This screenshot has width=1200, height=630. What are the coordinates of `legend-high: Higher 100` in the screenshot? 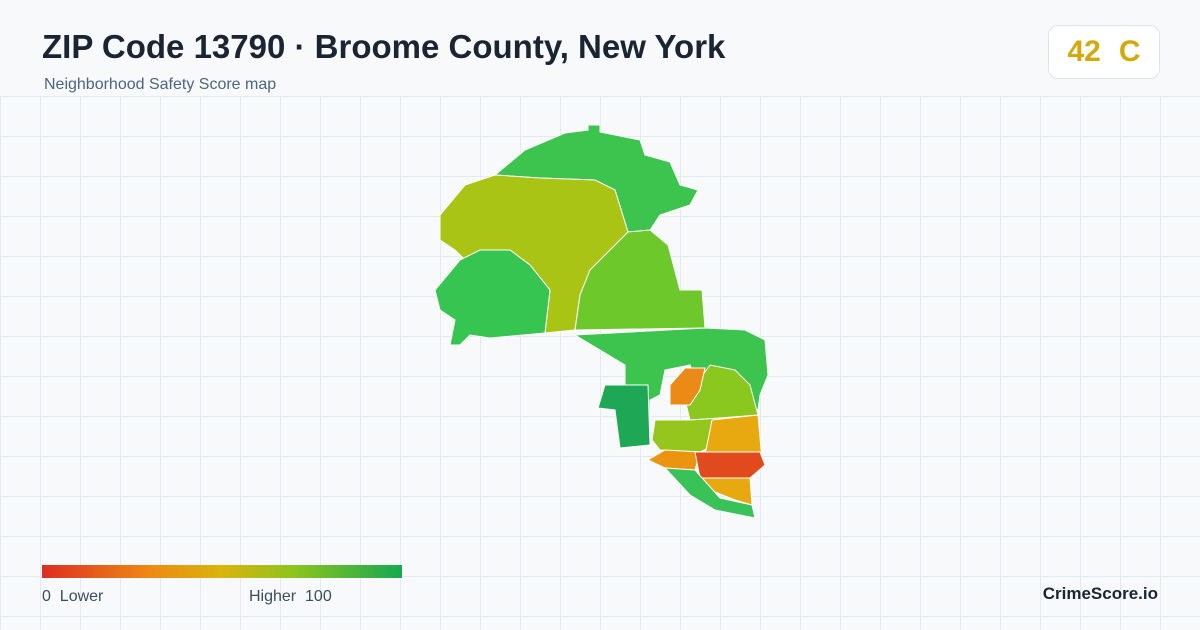 It's located at (290, 597).